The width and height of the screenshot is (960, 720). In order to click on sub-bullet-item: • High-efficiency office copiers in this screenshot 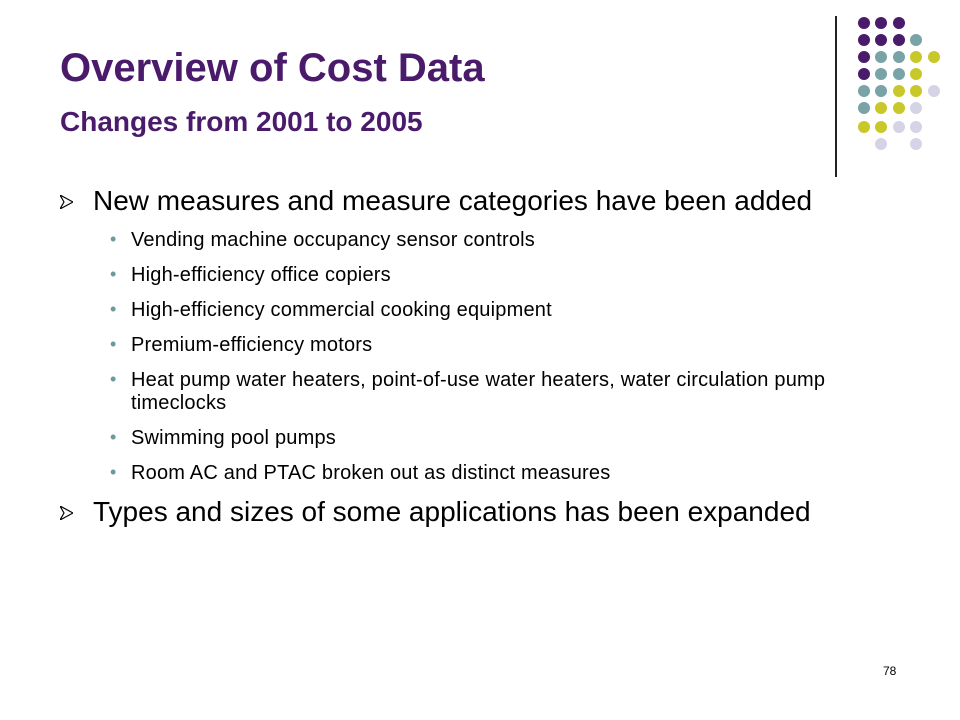, I will do `click(460, 275)`.